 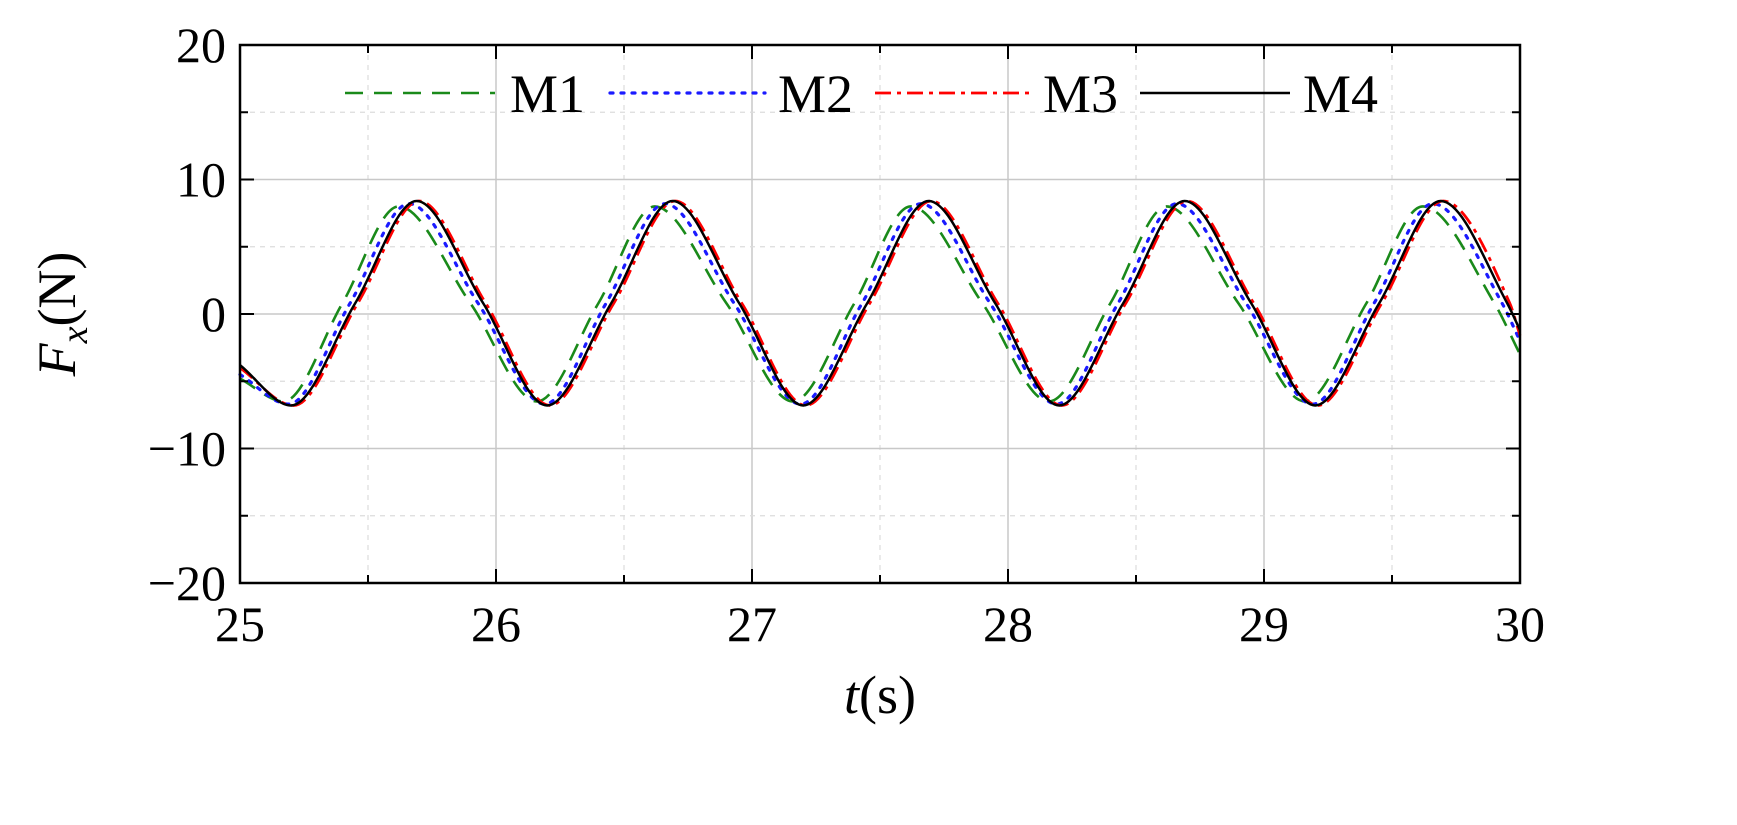 What do you see at coordinates (201, 180) in the screenshot?
I see `y-tick-label: 10` at bounding box center [201, 180].